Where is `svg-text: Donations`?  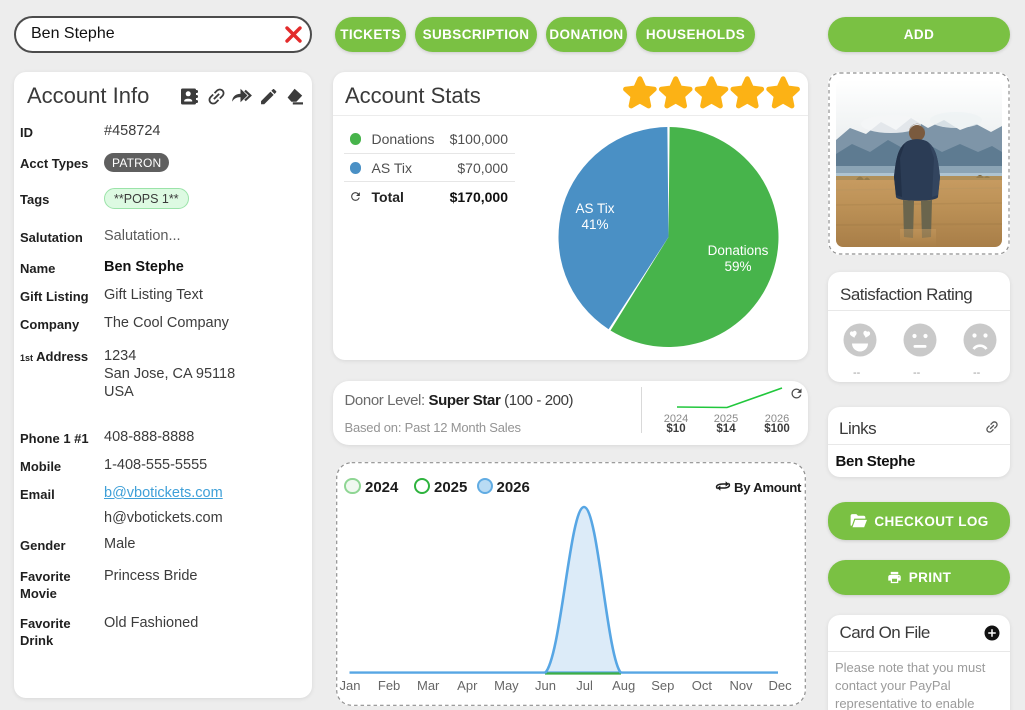
svg-text: Donations is located at coordinates (738, 250).